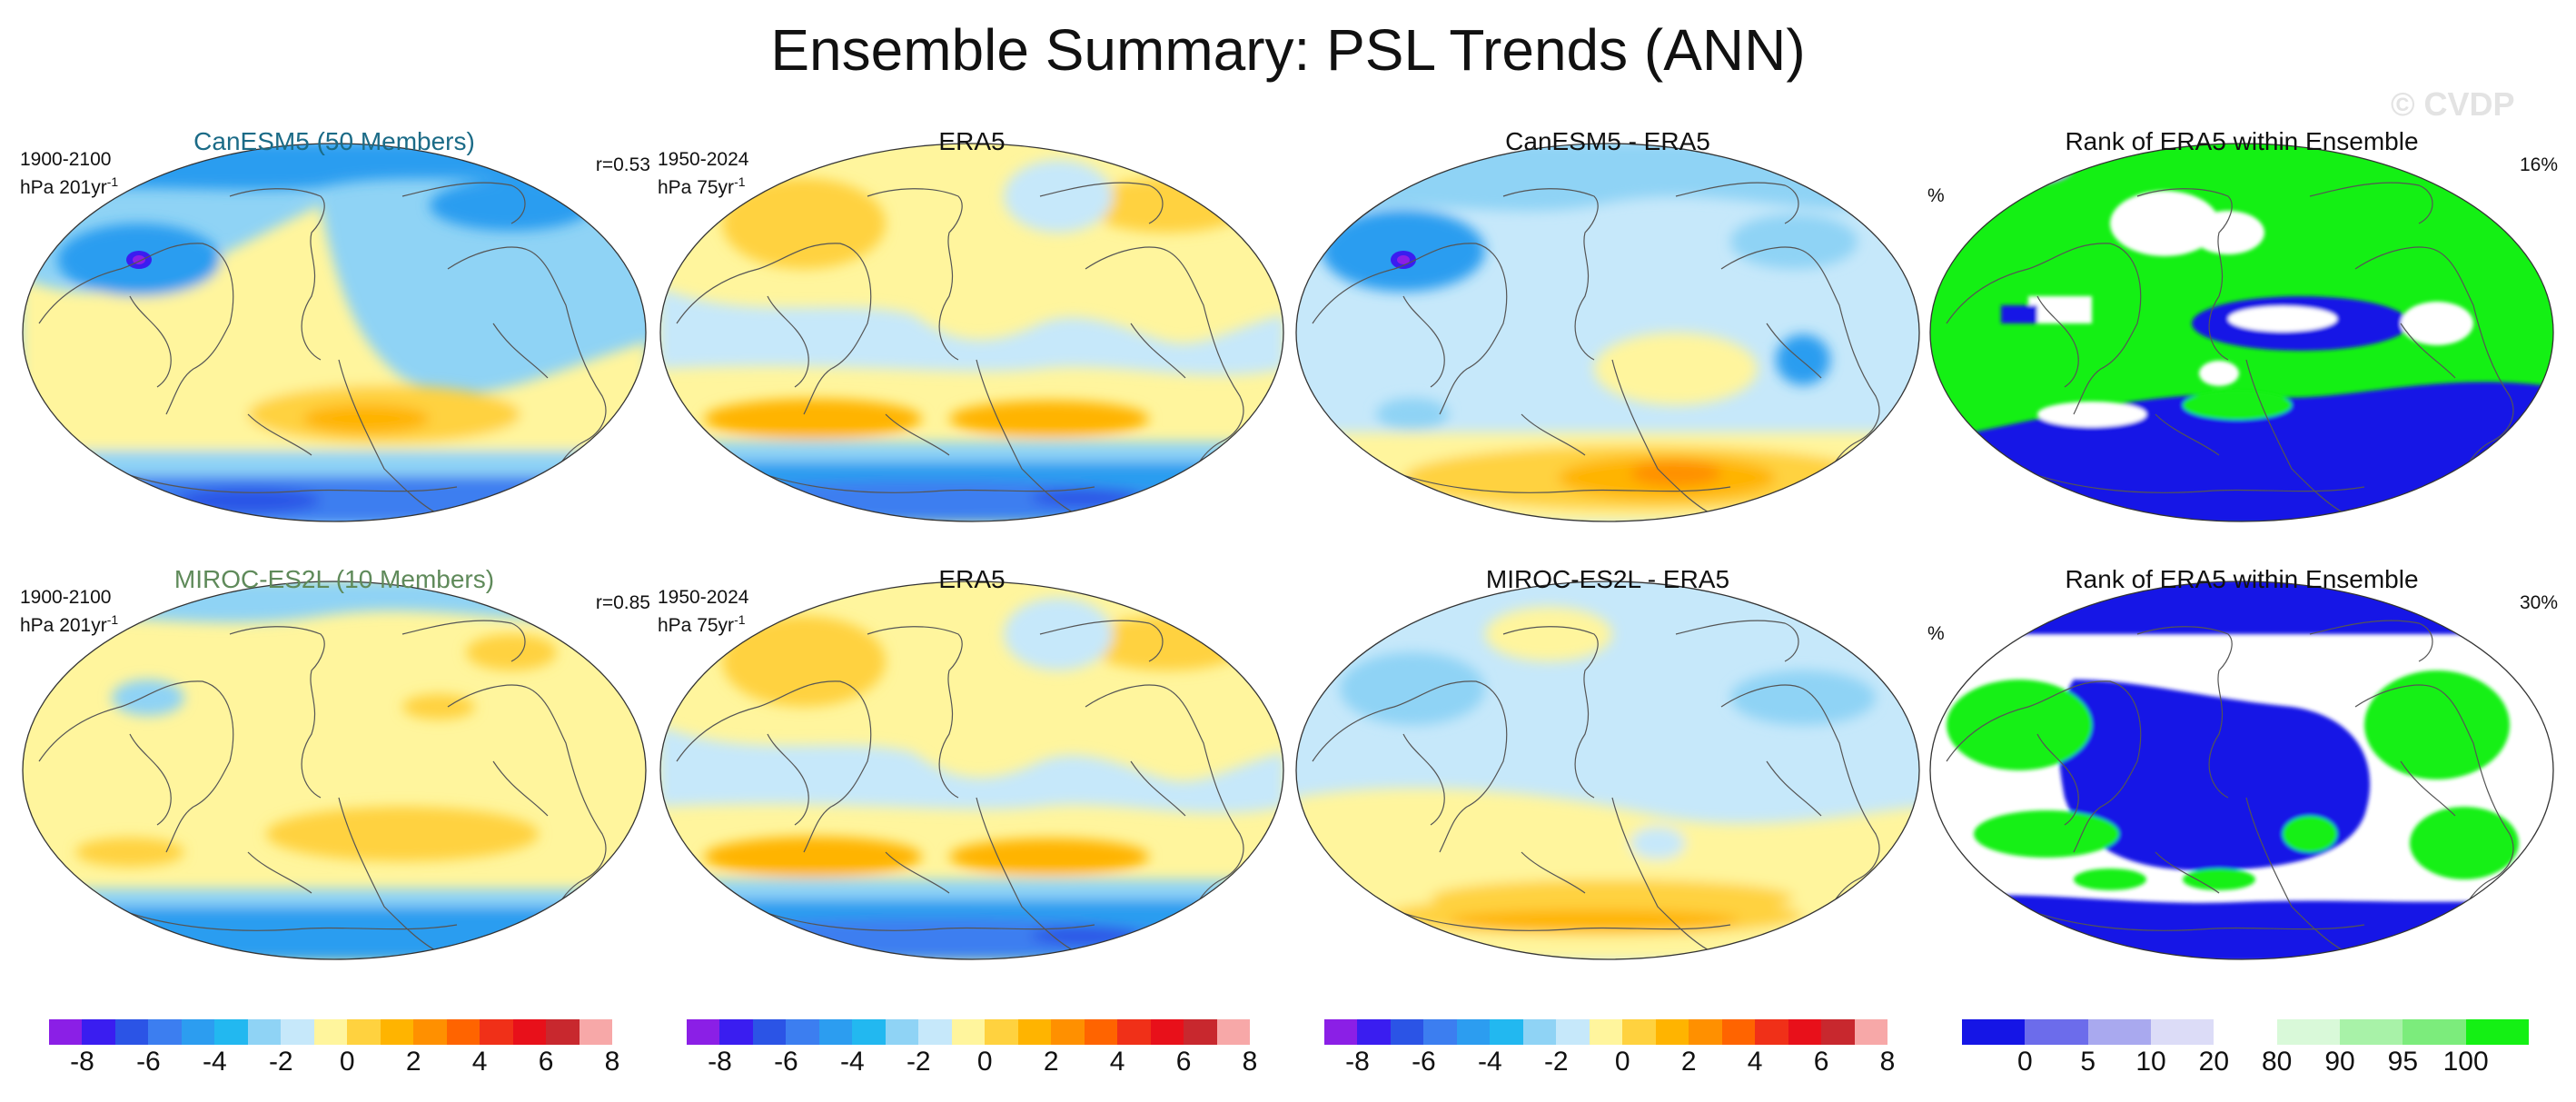 This screenshot has width=2576, height=1102. I want to click on figure-title: Ensemble Summary: PSL Trends (ANN), so click(1288, 50).